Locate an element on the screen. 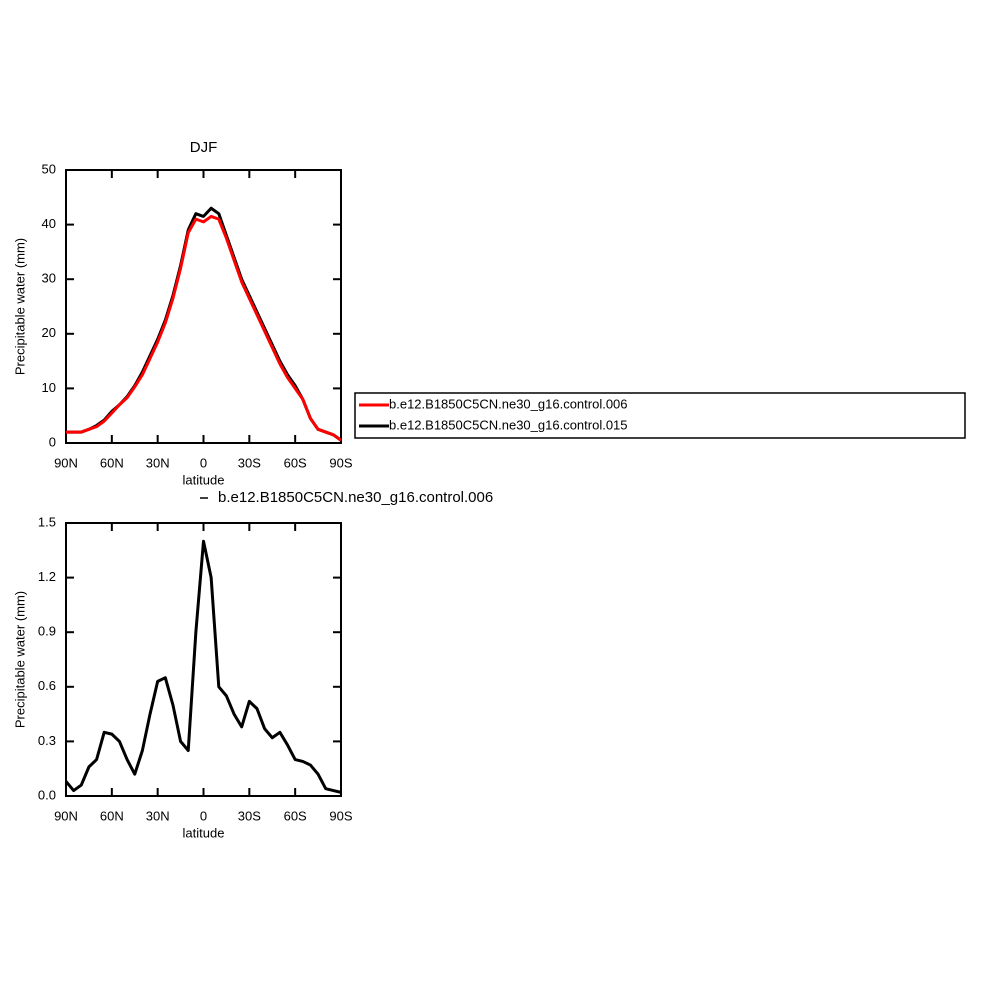 The width and height of the screenshot is (981, 981). y-tick-label: 0.3 is located at coordinates (47, 740).